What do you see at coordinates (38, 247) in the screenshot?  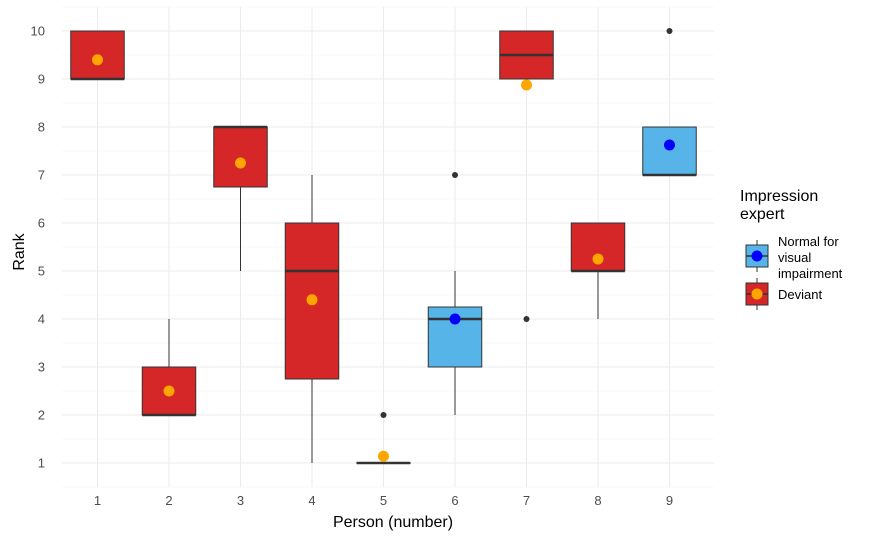 I see `y-axis-ticks: 1 2 3 4 5 6 7 8 9 10` at bounding box center [38, 247].